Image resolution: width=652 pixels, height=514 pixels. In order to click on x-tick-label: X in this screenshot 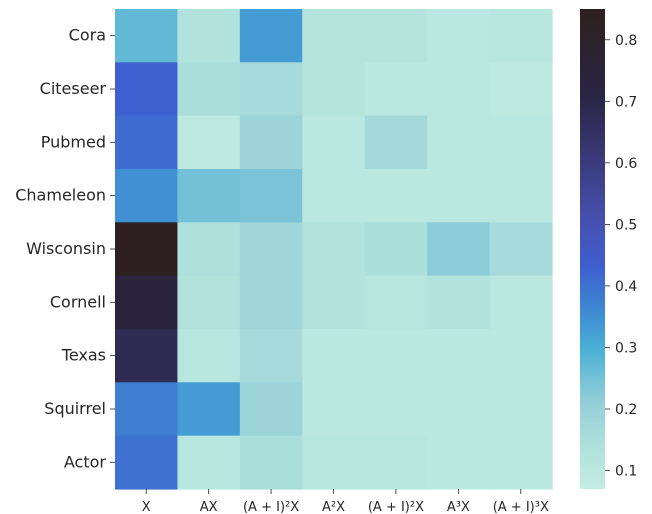, I will do `click(146, 507)`.